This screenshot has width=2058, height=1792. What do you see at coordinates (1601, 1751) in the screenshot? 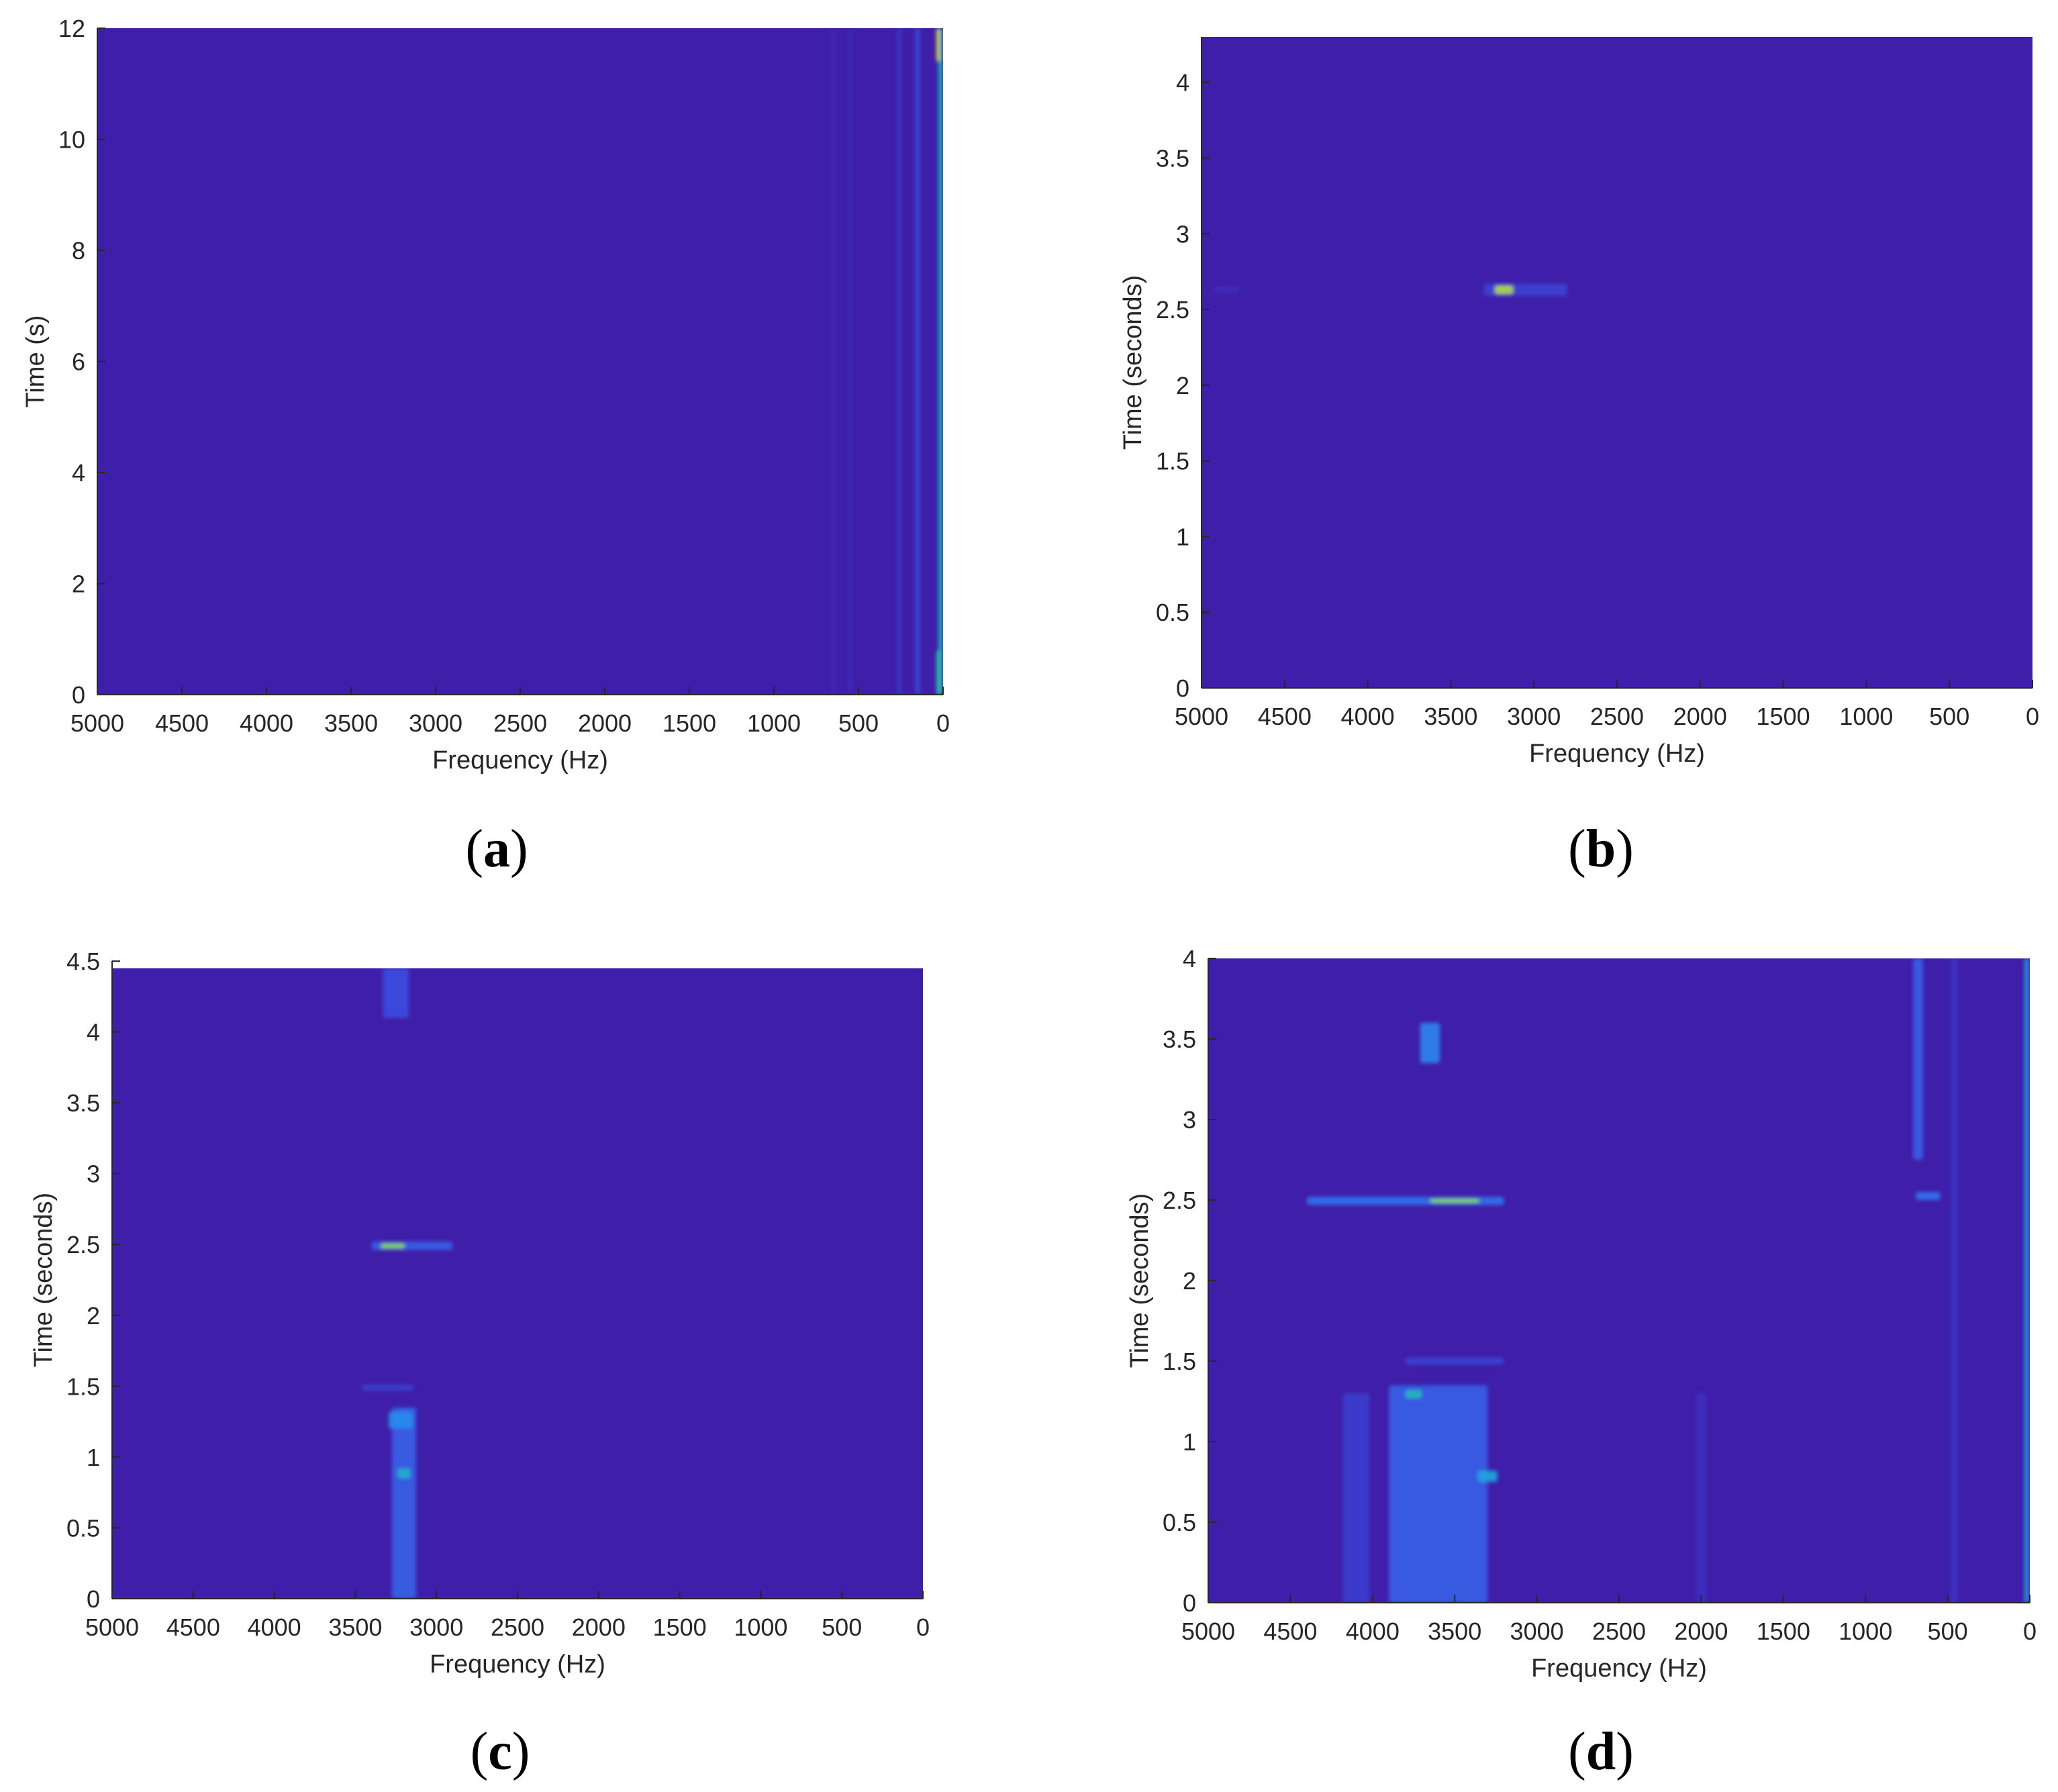
I see `panel-caption-d: (d)` at bounding box center [1601, 1751].